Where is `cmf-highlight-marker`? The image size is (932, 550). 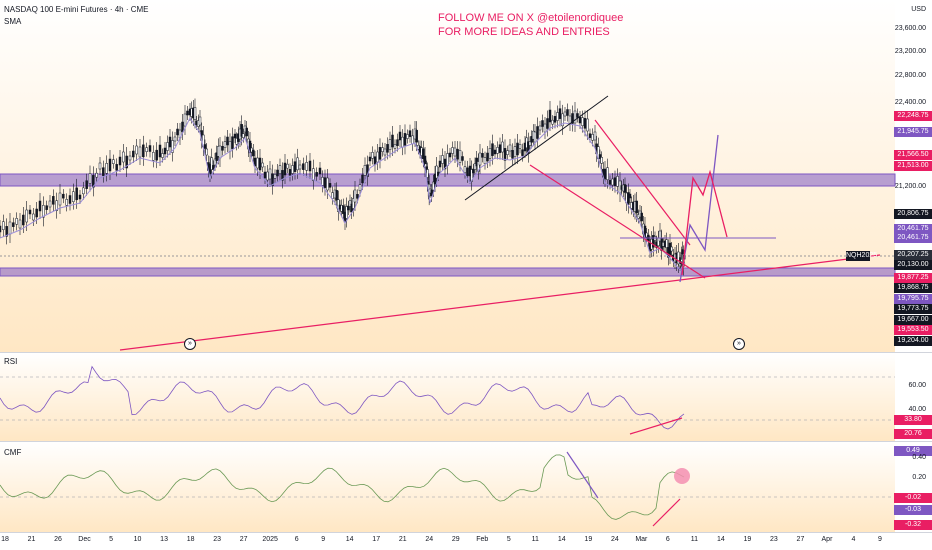
cmf-highlight-marker is located at coordinates (682, 476).